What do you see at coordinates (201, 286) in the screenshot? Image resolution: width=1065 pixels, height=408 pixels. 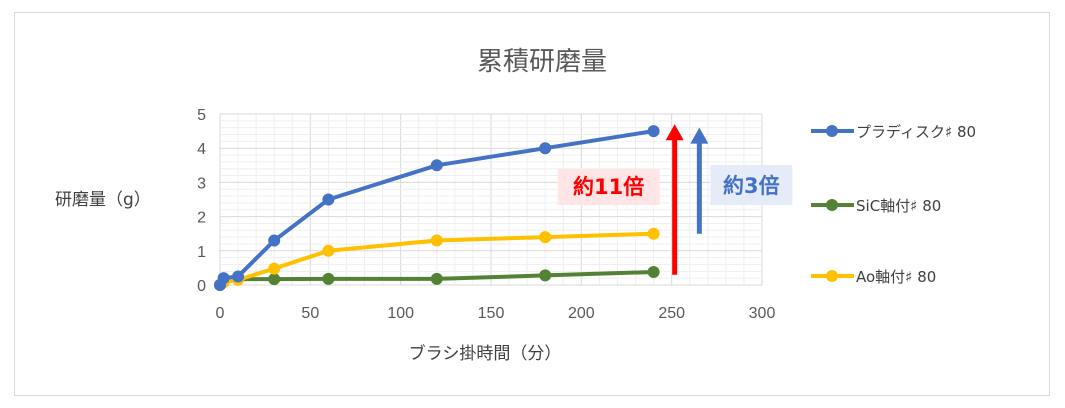 I see `y-tick-label: 0` at bounding box center [201, 286].